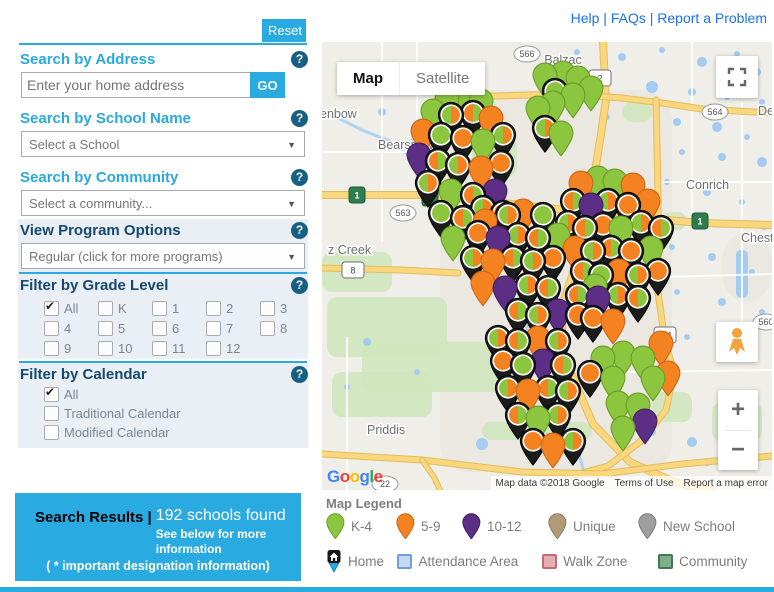 The image size is (774, 592). What do you see at coordinates (179, 348) in the screenshot?
I see `grade-filter-11: 11` at bounding box center [179, 348].